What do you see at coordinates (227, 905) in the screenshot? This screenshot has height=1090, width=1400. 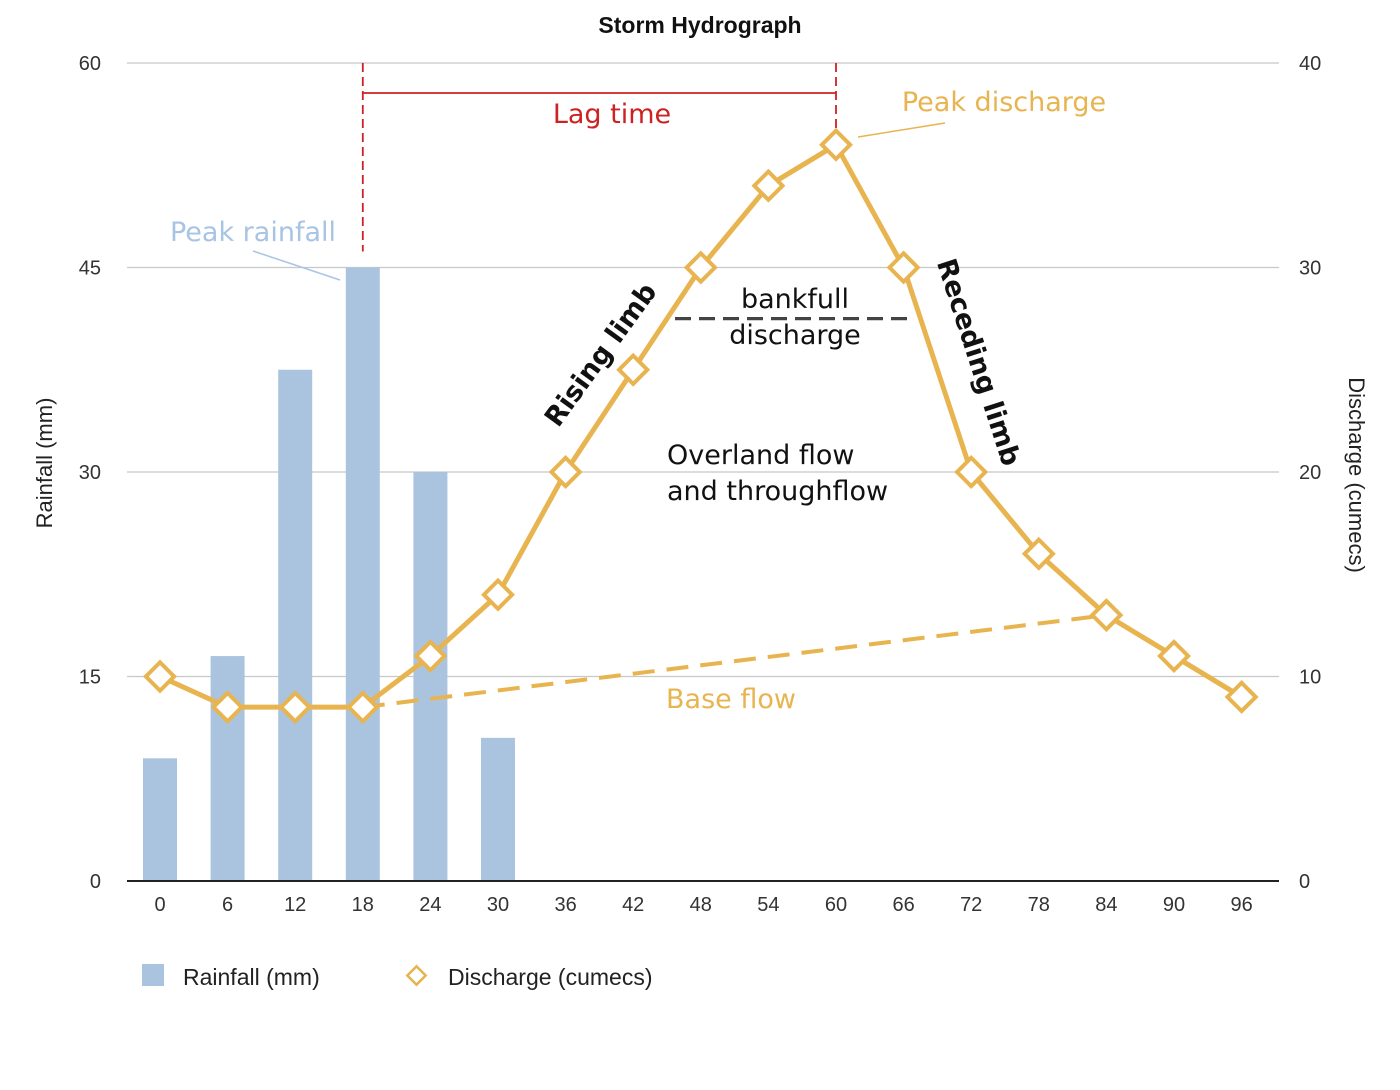 I see `x-tick: 6` at bounding box center [227, 905].